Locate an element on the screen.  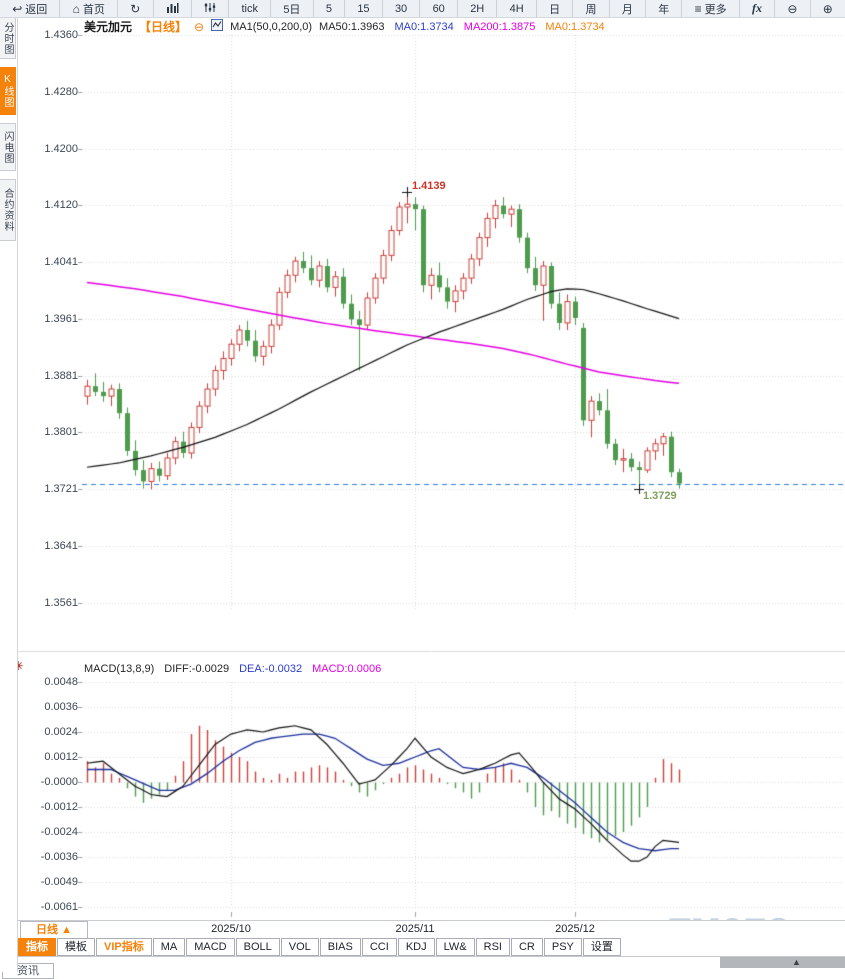
interval-year-button: 年 is located at coordinates (664, 8).